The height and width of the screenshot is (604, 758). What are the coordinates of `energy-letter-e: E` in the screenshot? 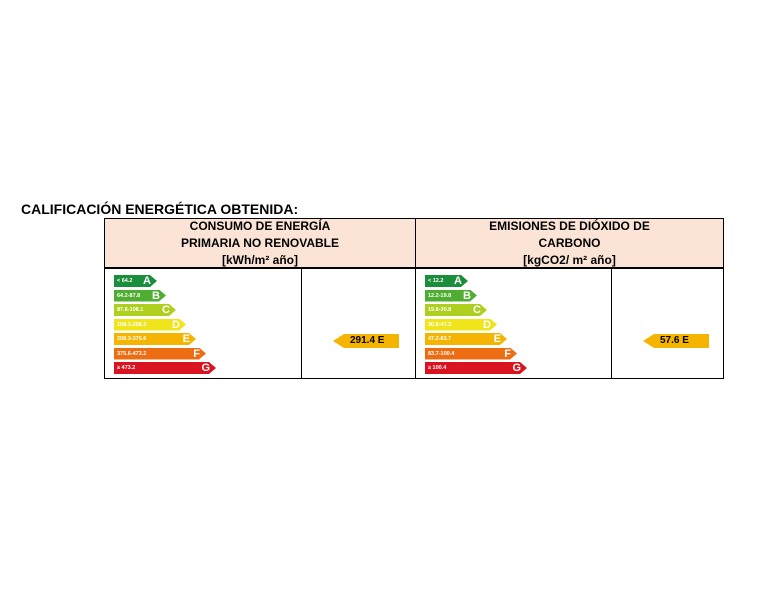 It's located at (186, 339).